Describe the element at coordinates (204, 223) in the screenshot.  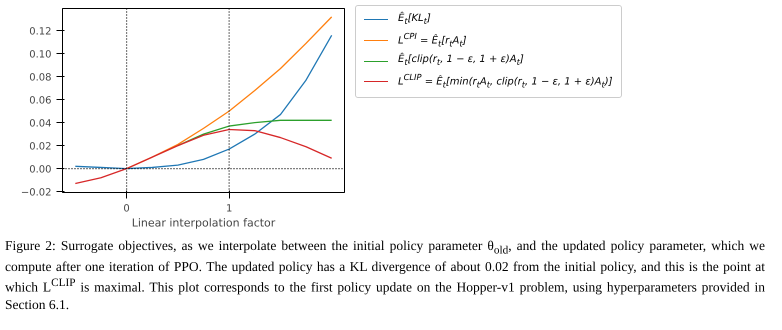
I see `x-axis-title: Linear interpolation factor` at that location.